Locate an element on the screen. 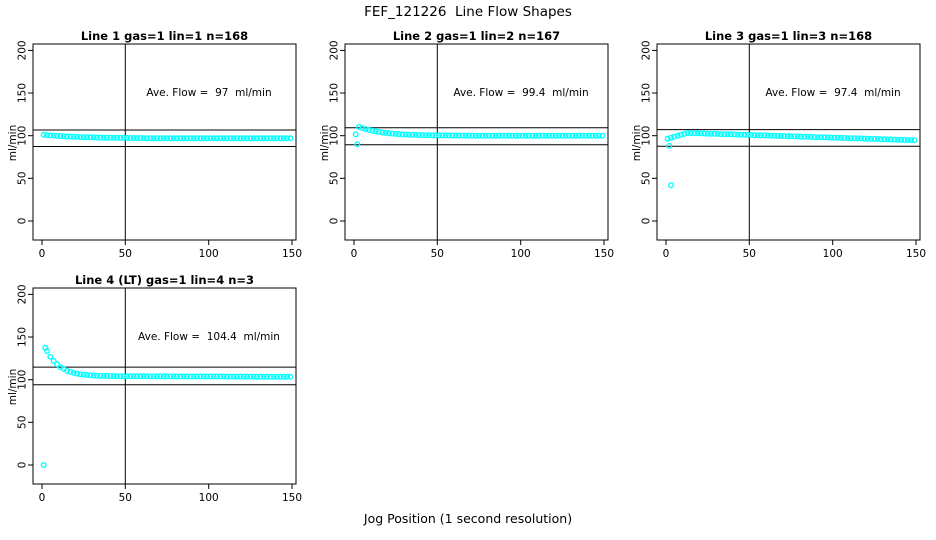  ave-flow-annotation: Ave. Flow = 97 ml/min is located at coordinates (209, 93).